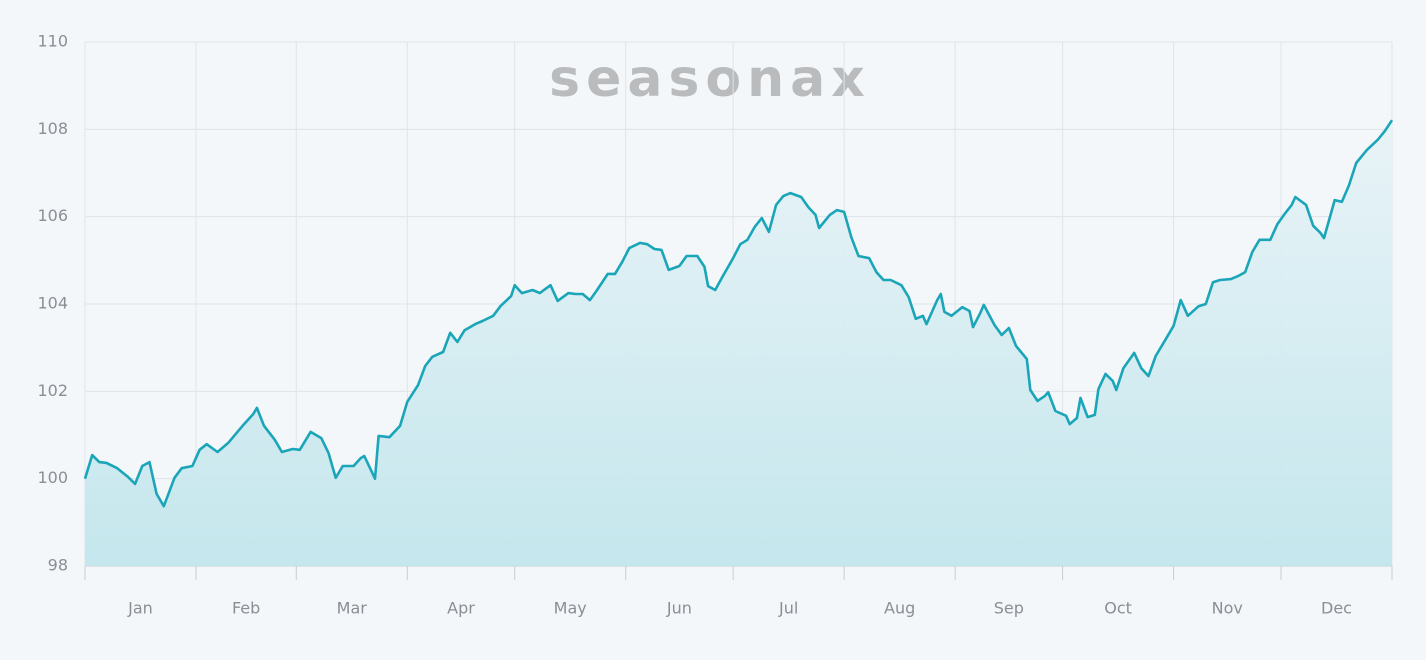  I want to click on x-tick-label: Feb, so click(246, 608).